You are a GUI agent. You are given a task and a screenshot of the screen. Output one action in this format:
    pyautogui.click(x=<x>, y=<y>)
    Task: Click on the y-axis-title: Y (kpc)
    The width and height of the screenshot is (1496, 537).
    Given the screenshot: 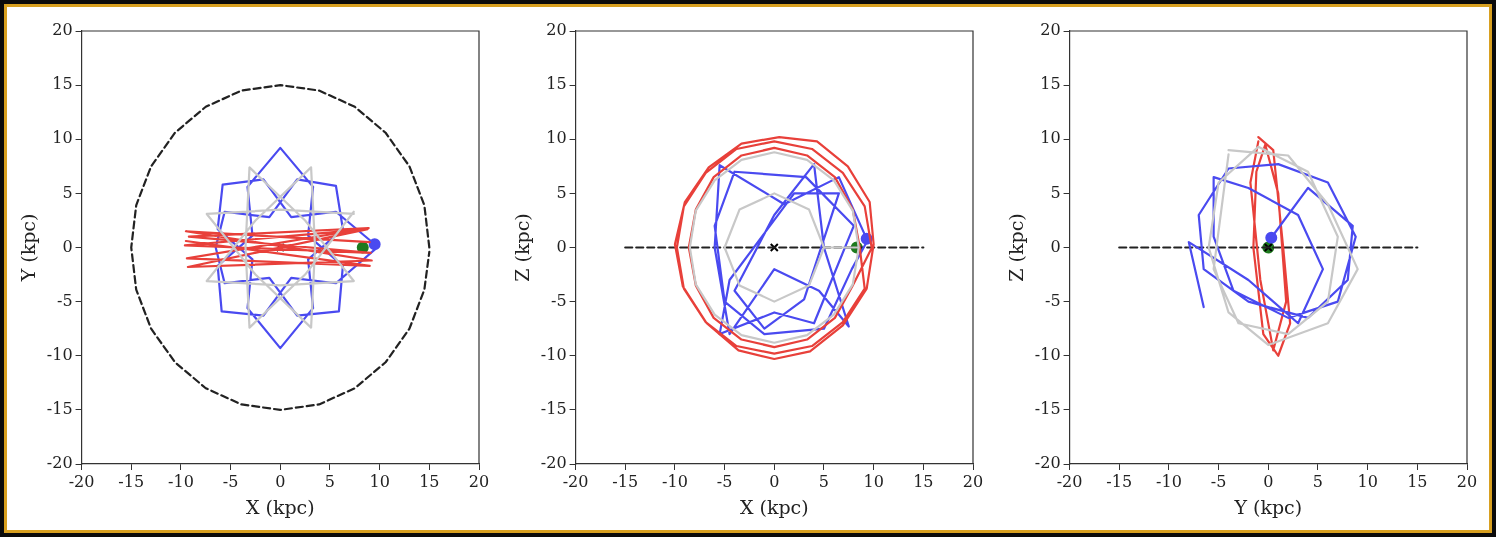 What is the action you would take?
    pyautogui.click(x=28, y=248)
    